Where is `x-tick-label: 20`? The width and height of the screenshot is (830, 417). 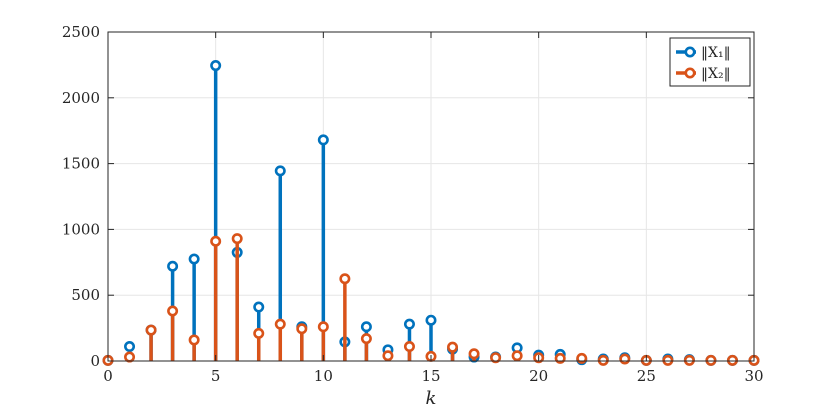 x-tick-label: 20 is located at coordinates (538, 376).